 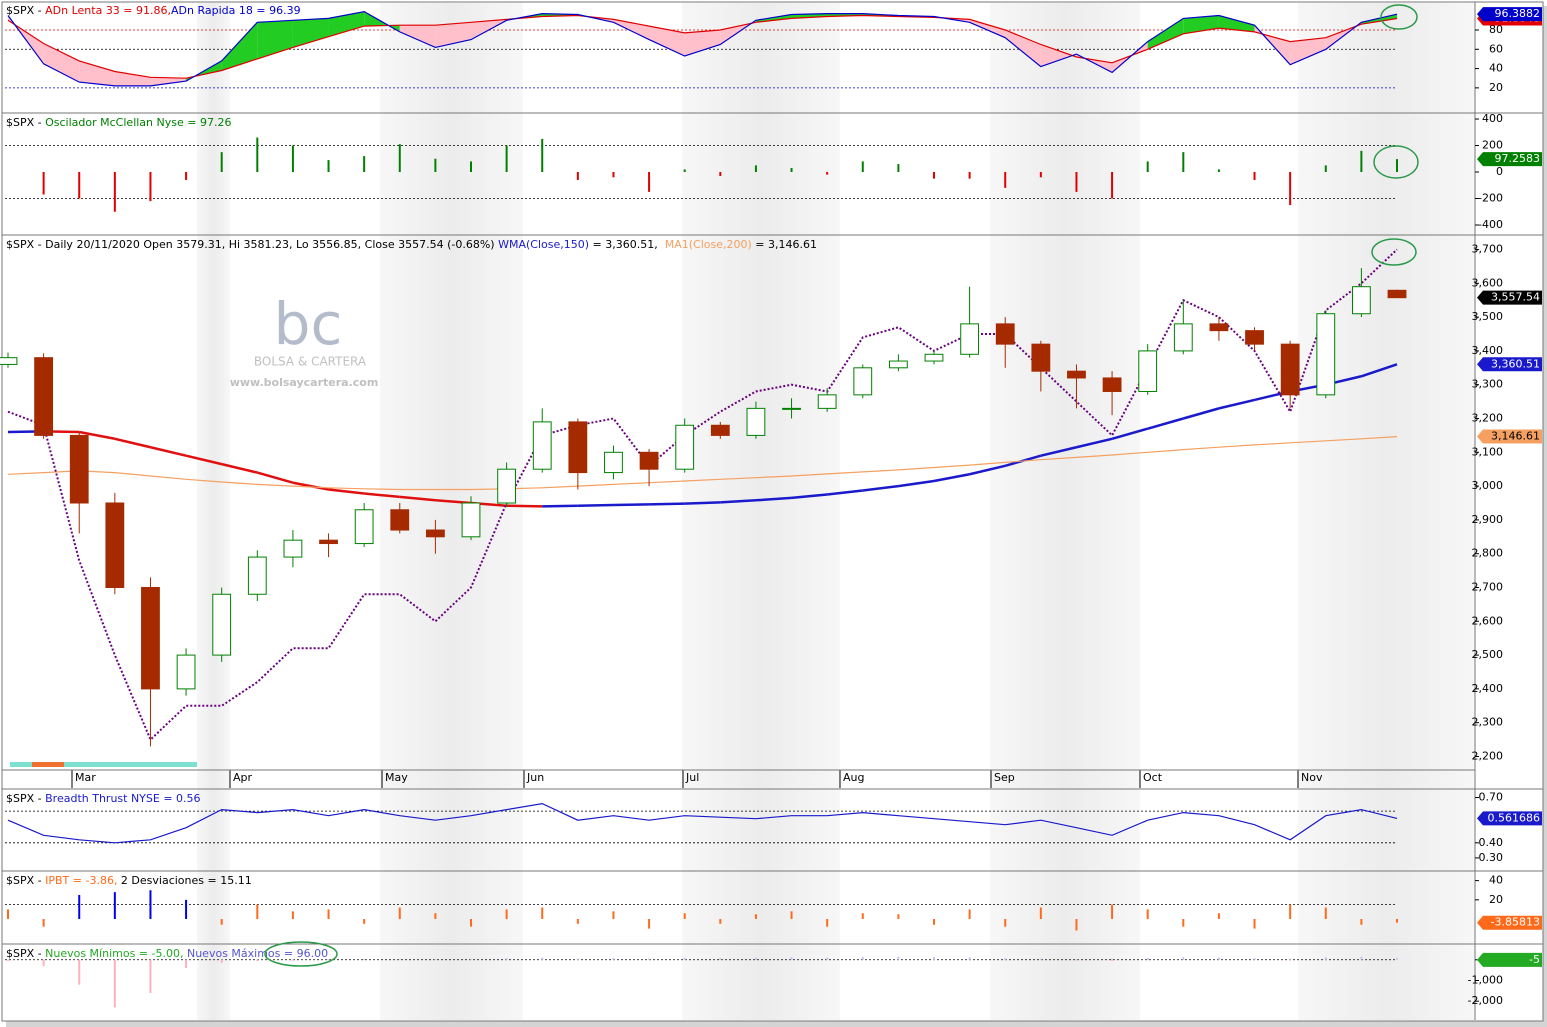 What do you see at coordinates (304, 382) in the screenshot?
I see `url: www.bolsaycartera.com` at bounding box center [304, 382].